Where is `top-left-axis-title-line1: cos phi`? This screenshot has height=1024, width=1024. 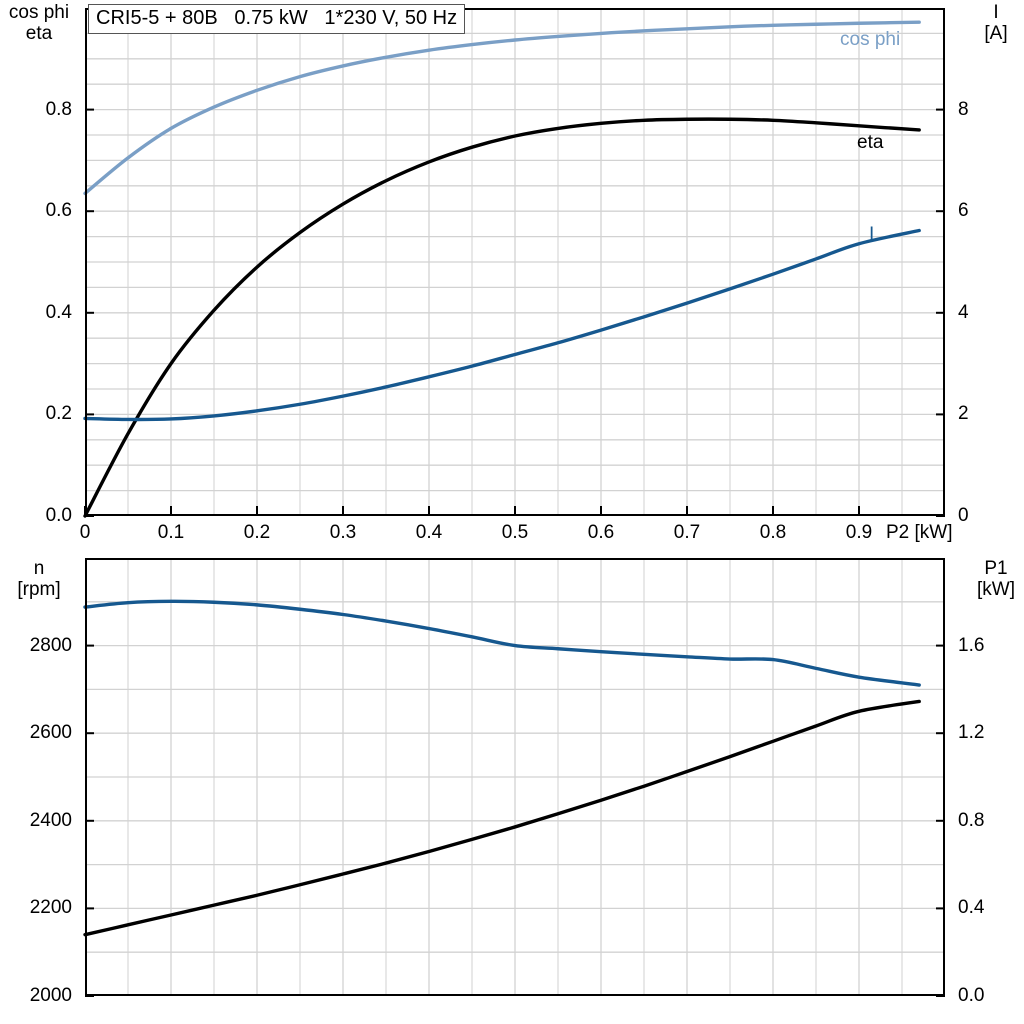 top-left-axis-title-line1: cos phi is located at coordinates (39, 12).